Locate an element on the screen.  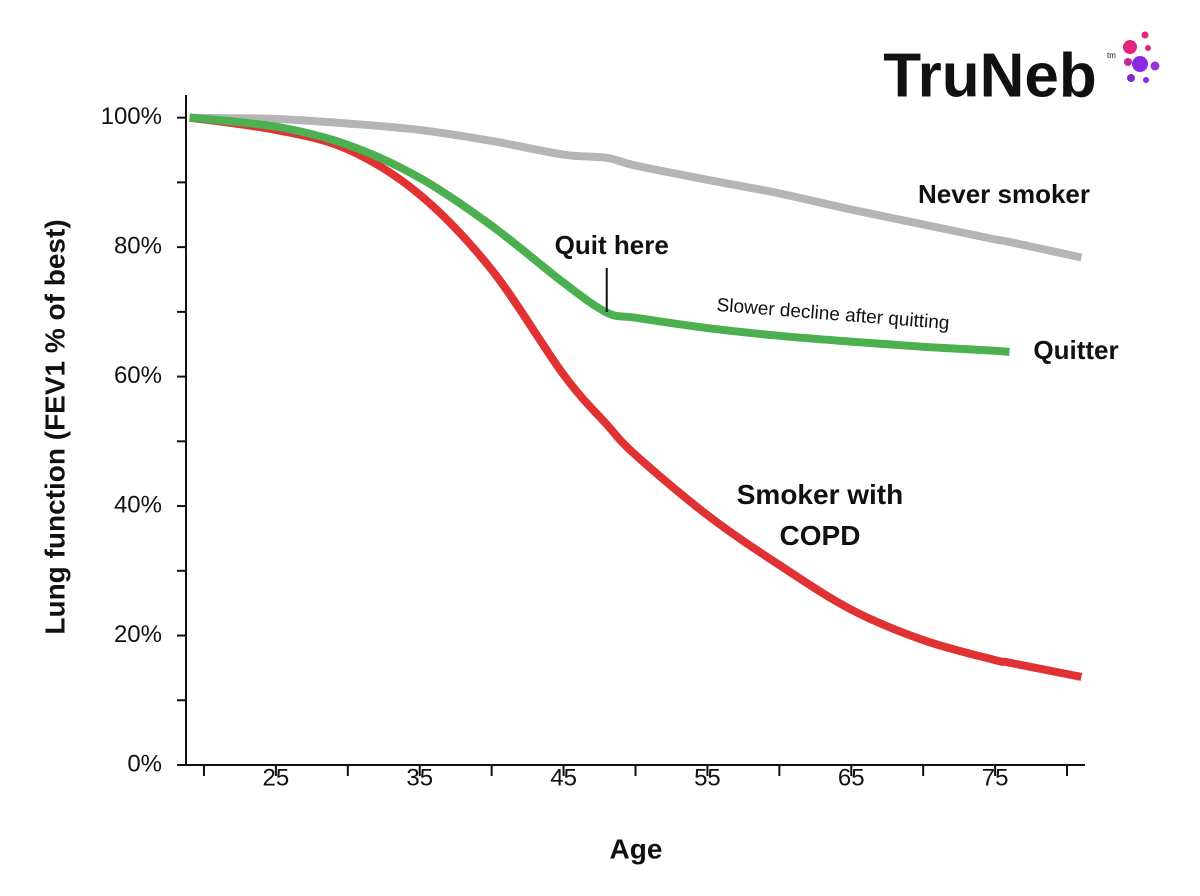
y-tick-label: 100% is located at coordinates (131, 116).